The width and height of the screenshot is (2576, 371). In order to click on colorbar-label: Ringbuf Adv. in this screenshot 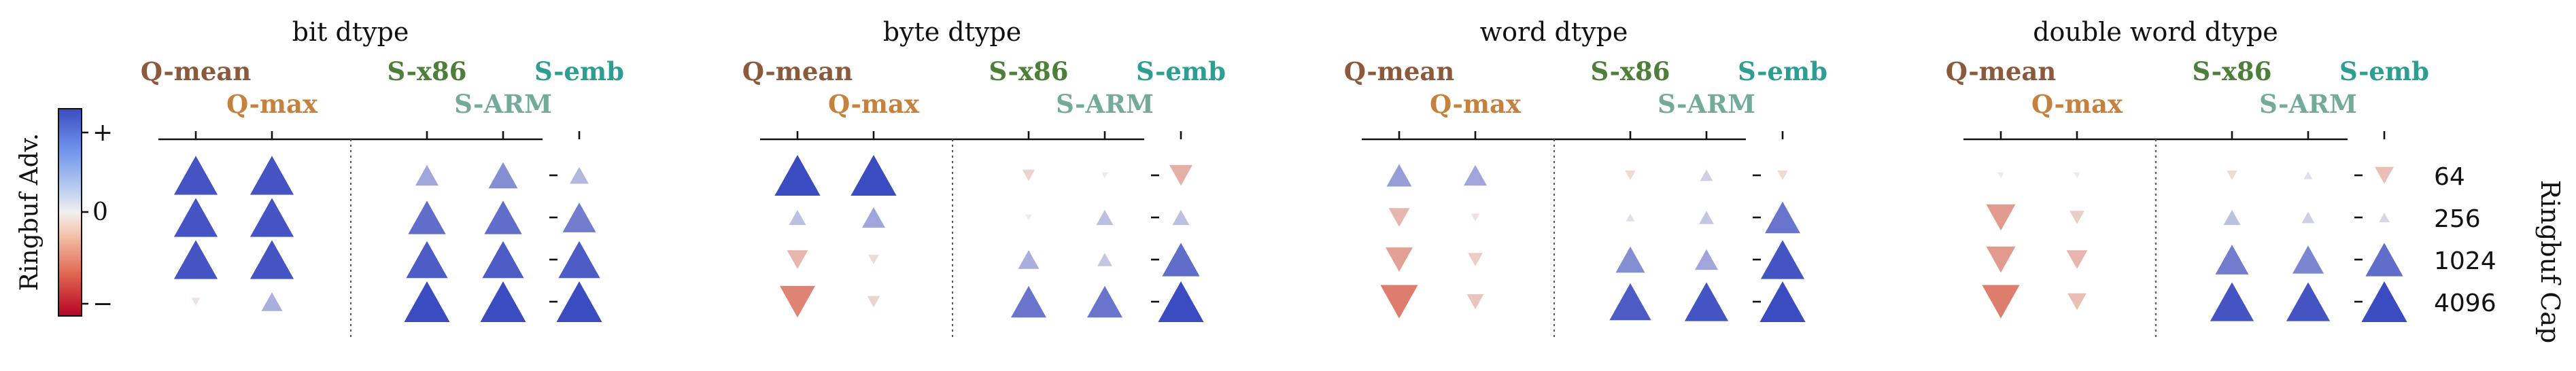, I will do `click(30, 212)`.